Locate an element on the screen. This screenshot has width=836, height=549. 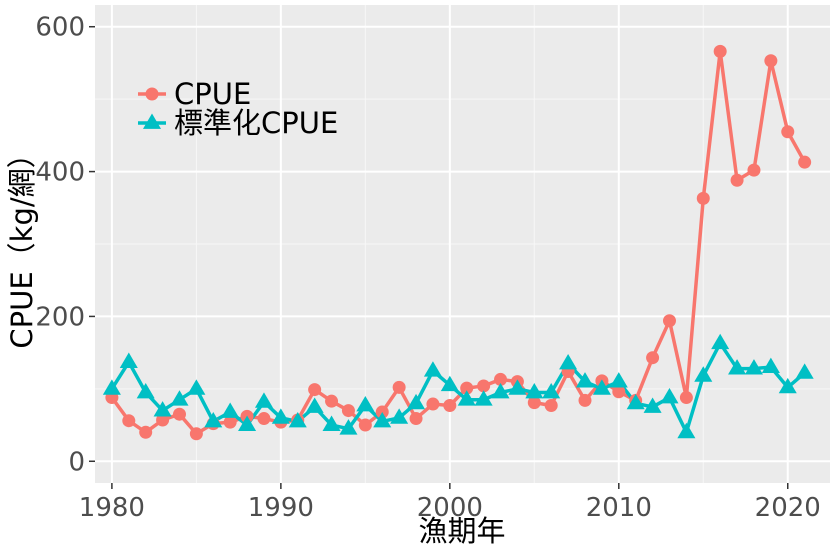
x-tick-label: 2010 is located at coordinates (619, 508).